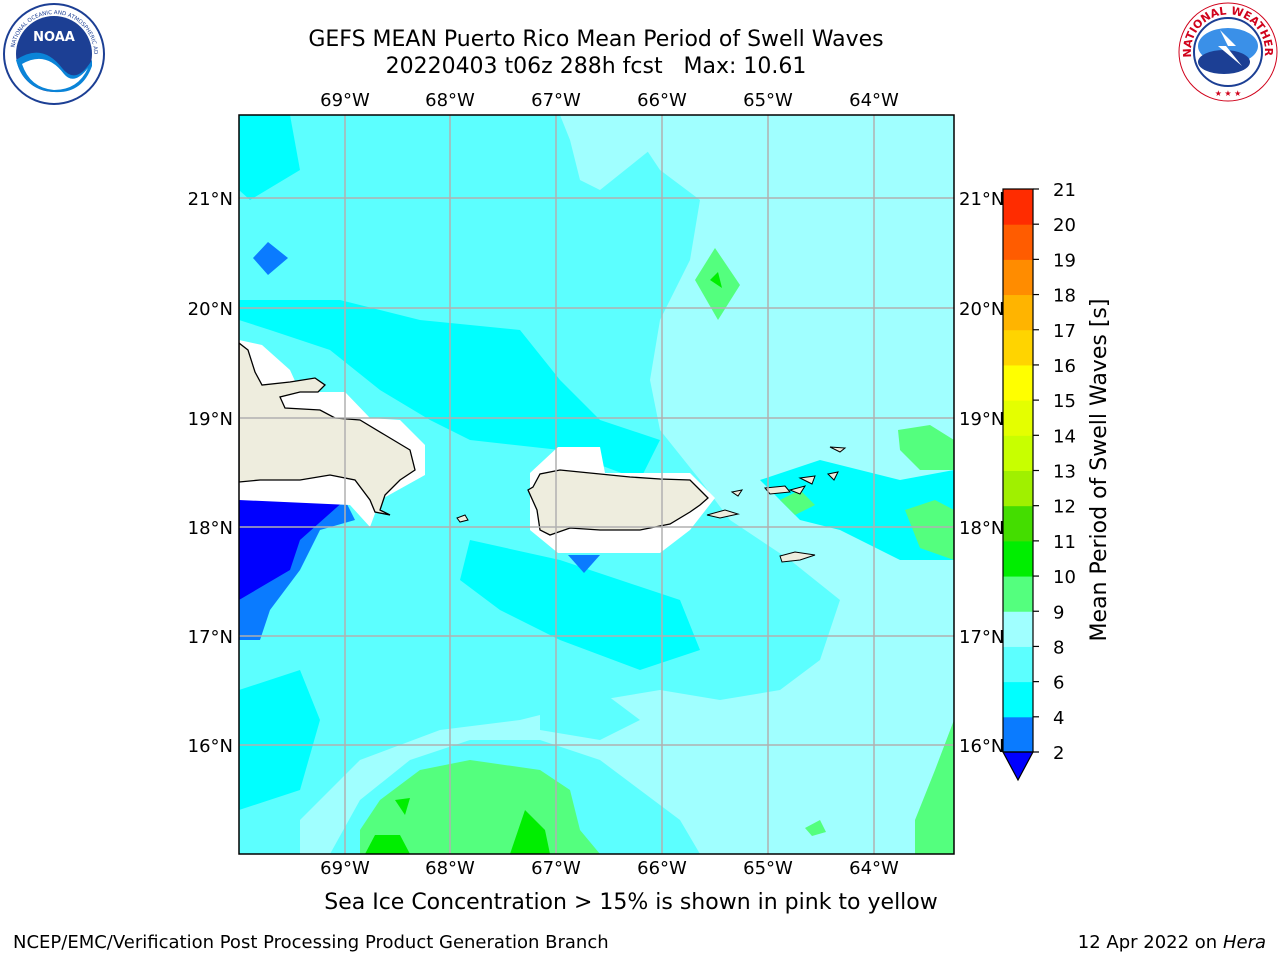  Describe the element at coordinates (1018, 766) in the screenshot. I see `colorbar-under-triangle` at that location.